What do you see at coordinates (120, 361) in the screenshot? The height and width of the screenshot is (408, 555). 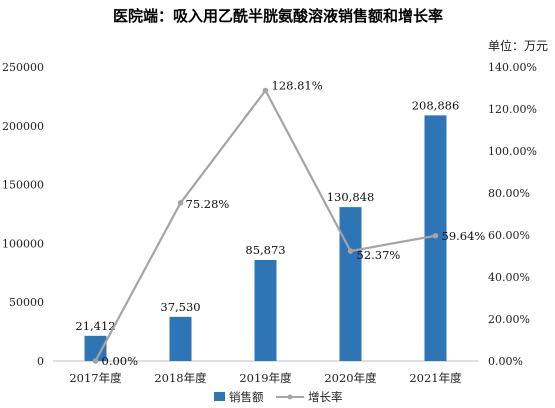 I see `line-data-label: 0.00%` at bounding box center [120, 361].